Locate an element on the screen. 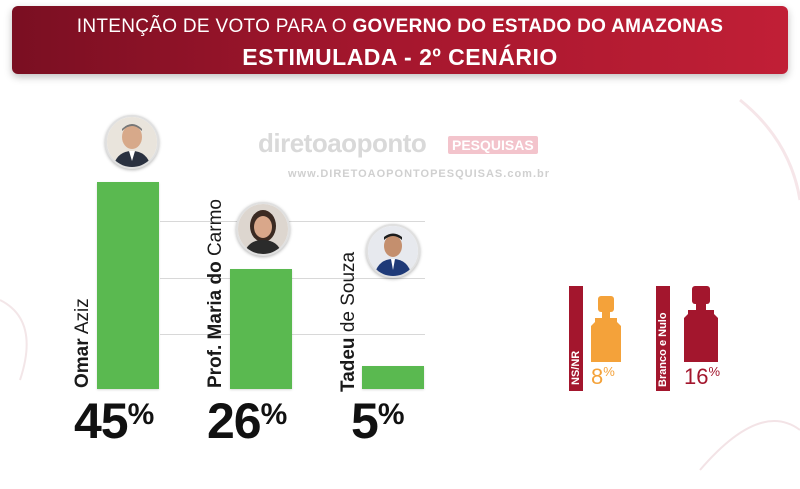 This screenshot has width=800, height=489. watermark-brand: diretoaoponto is located at coordinates (342, 143).